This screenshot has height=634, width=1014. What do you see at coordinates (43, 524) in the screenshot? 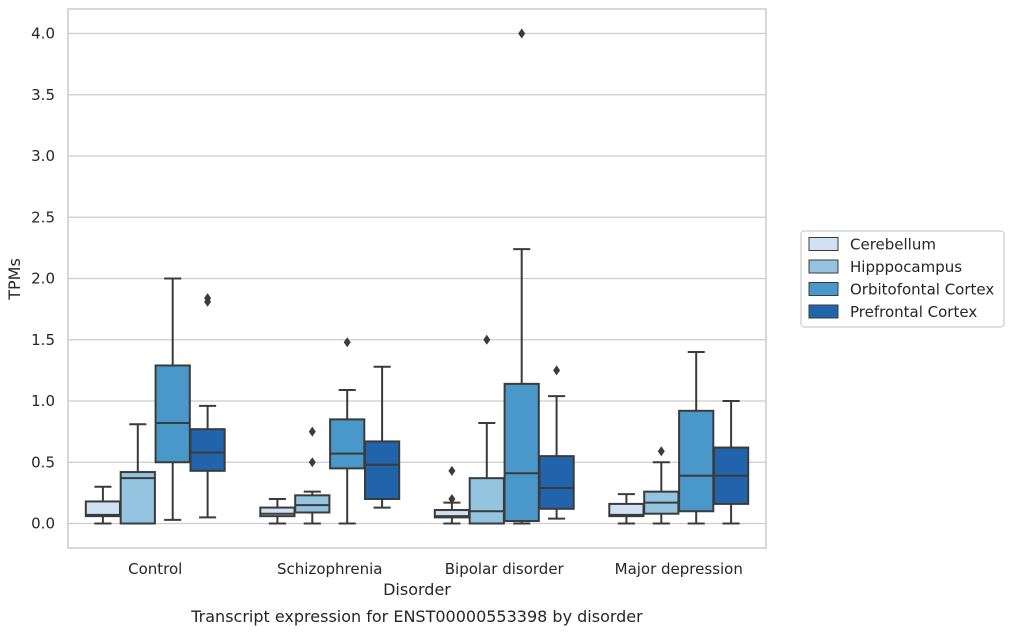
I see `y-tick-label: 0.0` at bounding box center [43, 524].